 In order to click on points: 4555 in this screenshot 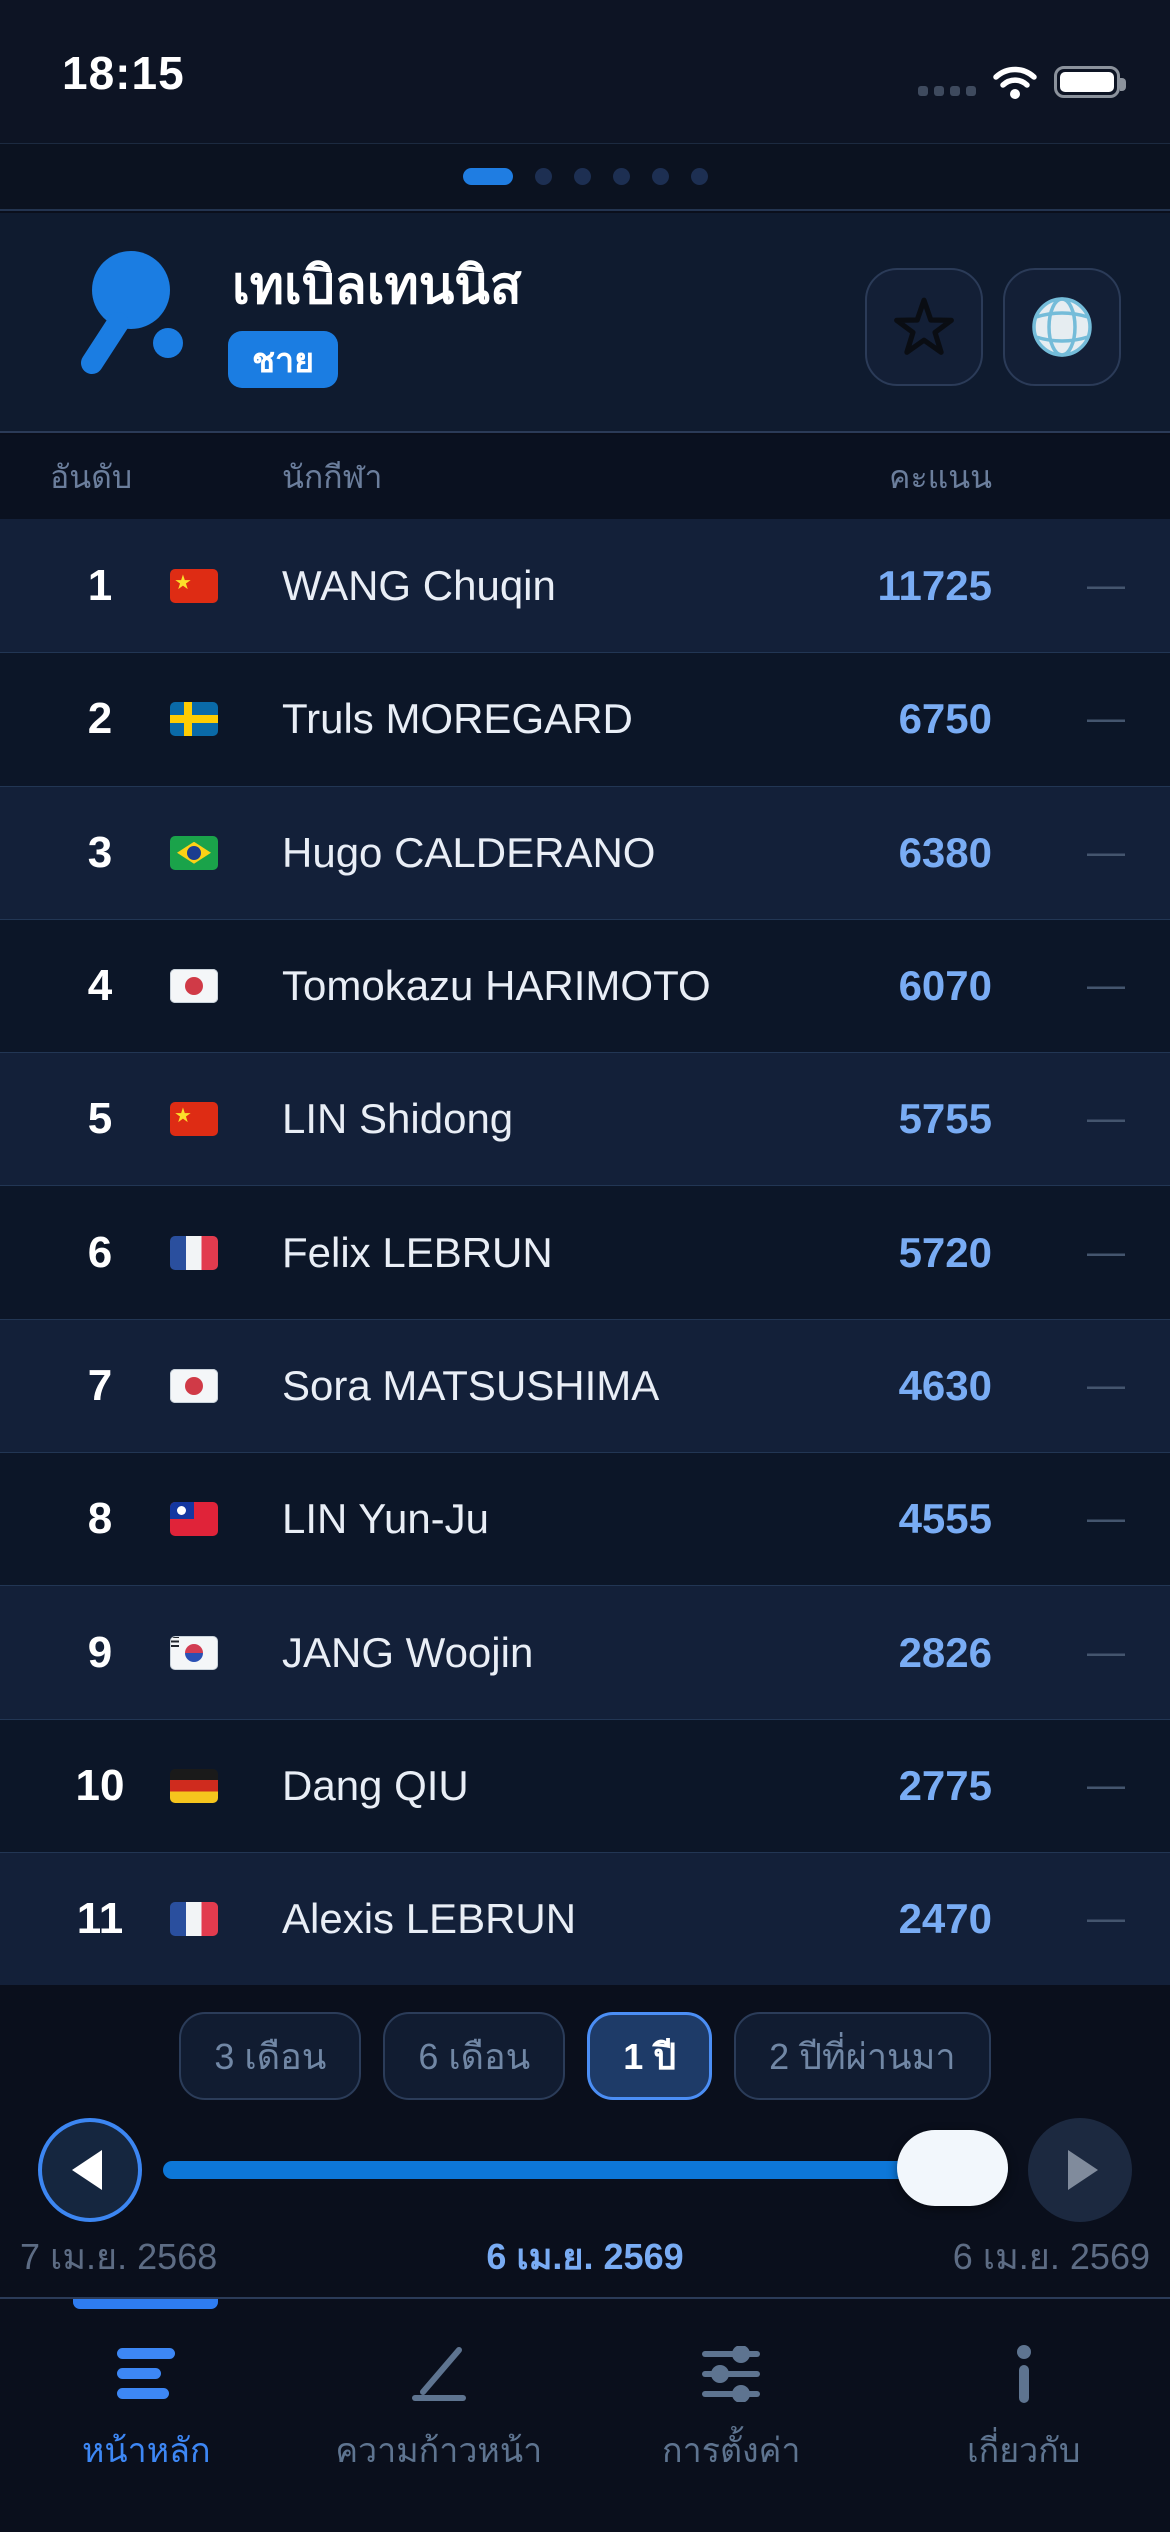, I will do `click(945, 1519)`.